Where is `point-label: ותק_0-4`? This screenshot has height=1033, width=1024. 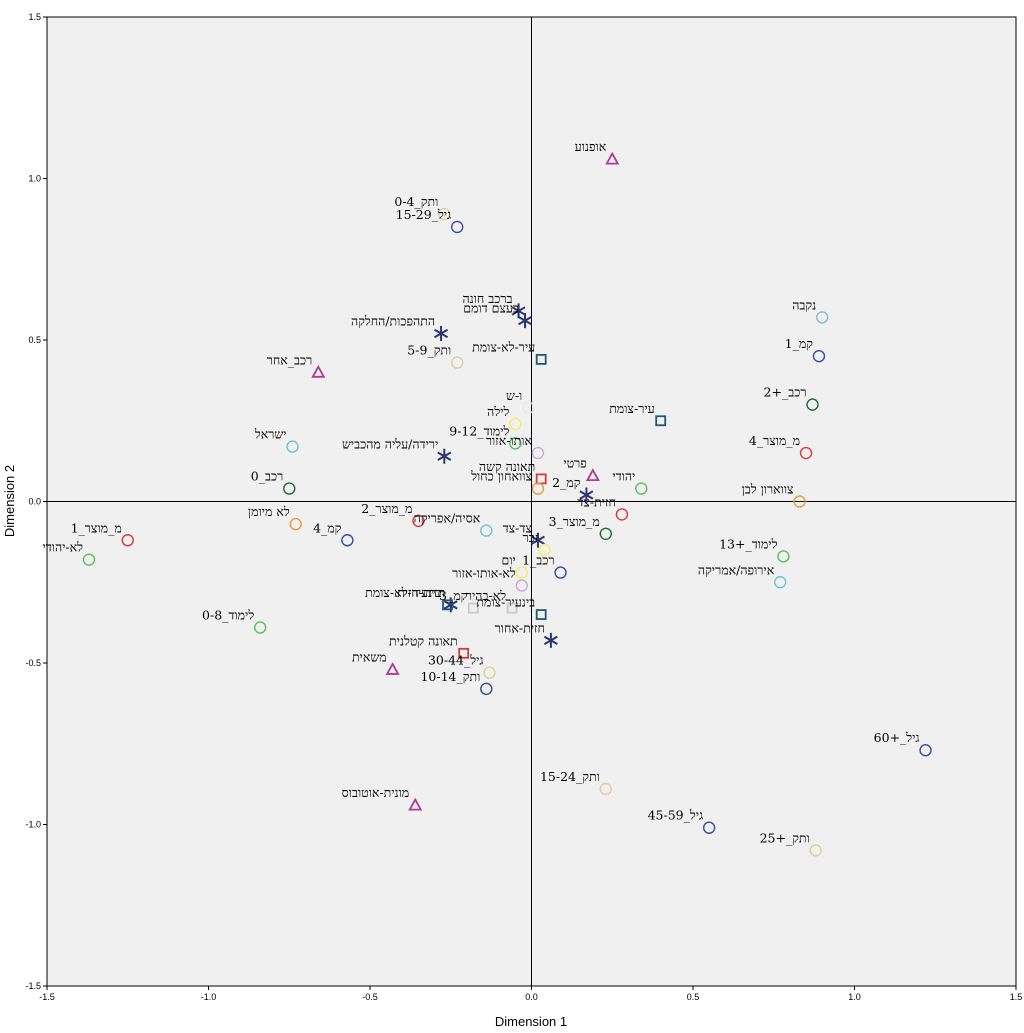
point-label: ותק_0-4 is located at coordinates (416, 201).